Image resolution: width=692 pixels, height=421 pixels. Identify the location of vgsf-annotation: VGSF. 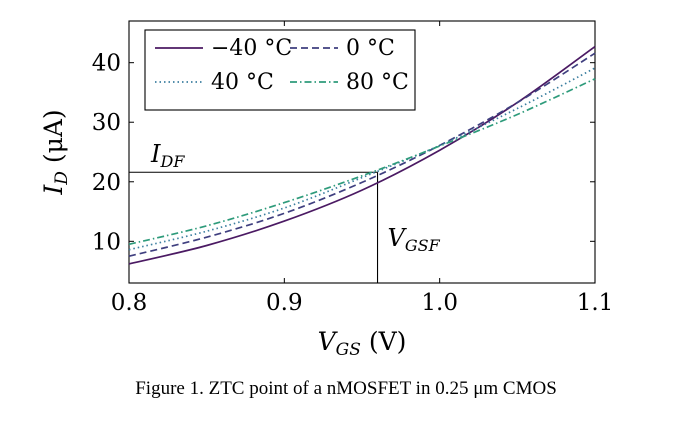
(414, 239).